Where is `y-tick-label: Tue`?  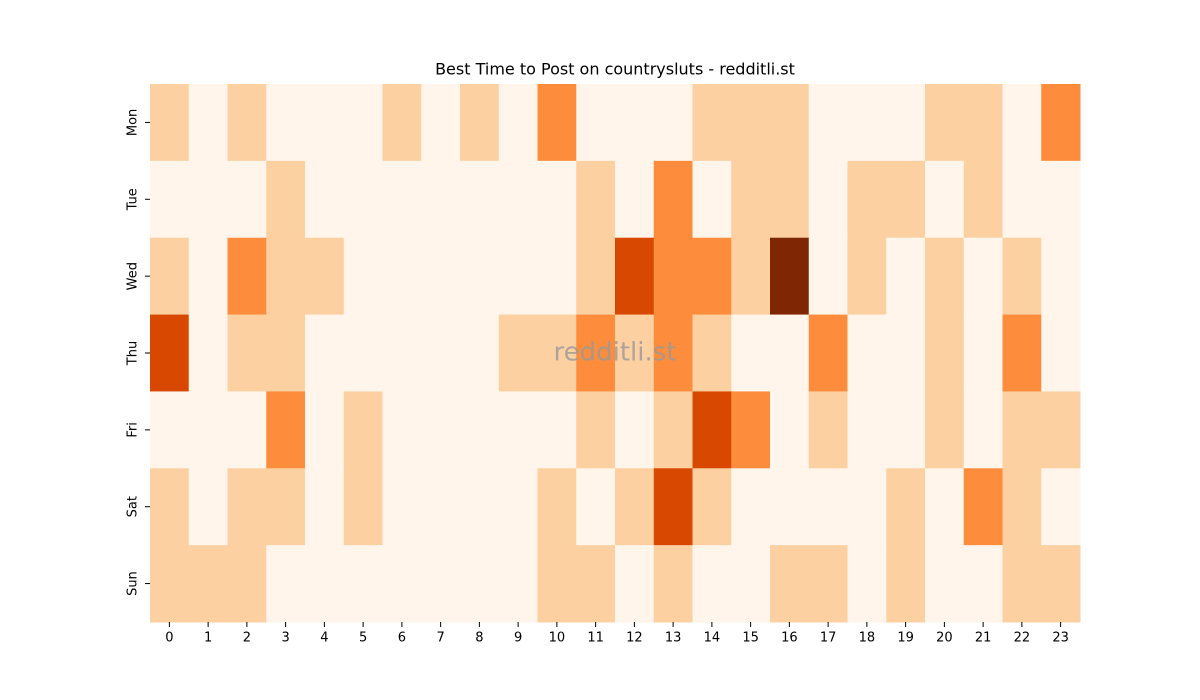
y-tick-label: Tue is located at coordinates (133, 199).